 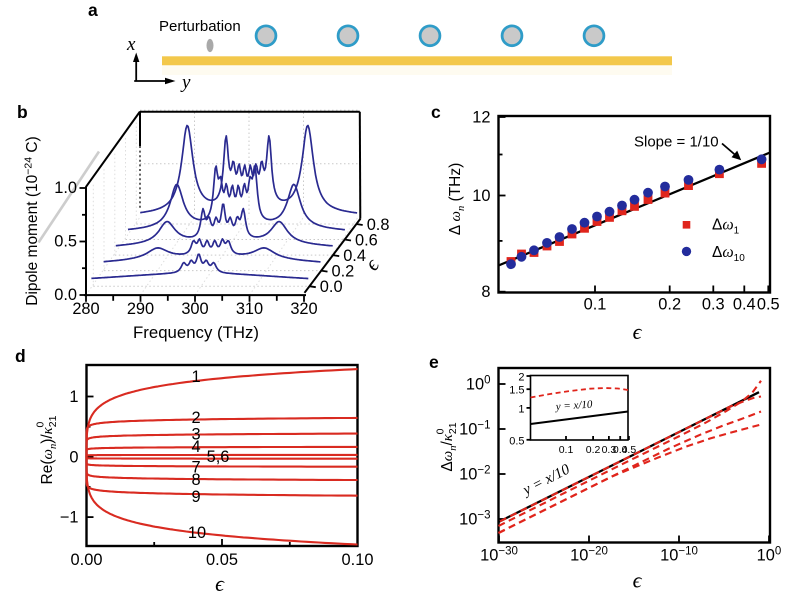 What do you see at coordinates (303, 309) in the screenshot?
I see `svg-text: 320` at bounding box center [303, 309].